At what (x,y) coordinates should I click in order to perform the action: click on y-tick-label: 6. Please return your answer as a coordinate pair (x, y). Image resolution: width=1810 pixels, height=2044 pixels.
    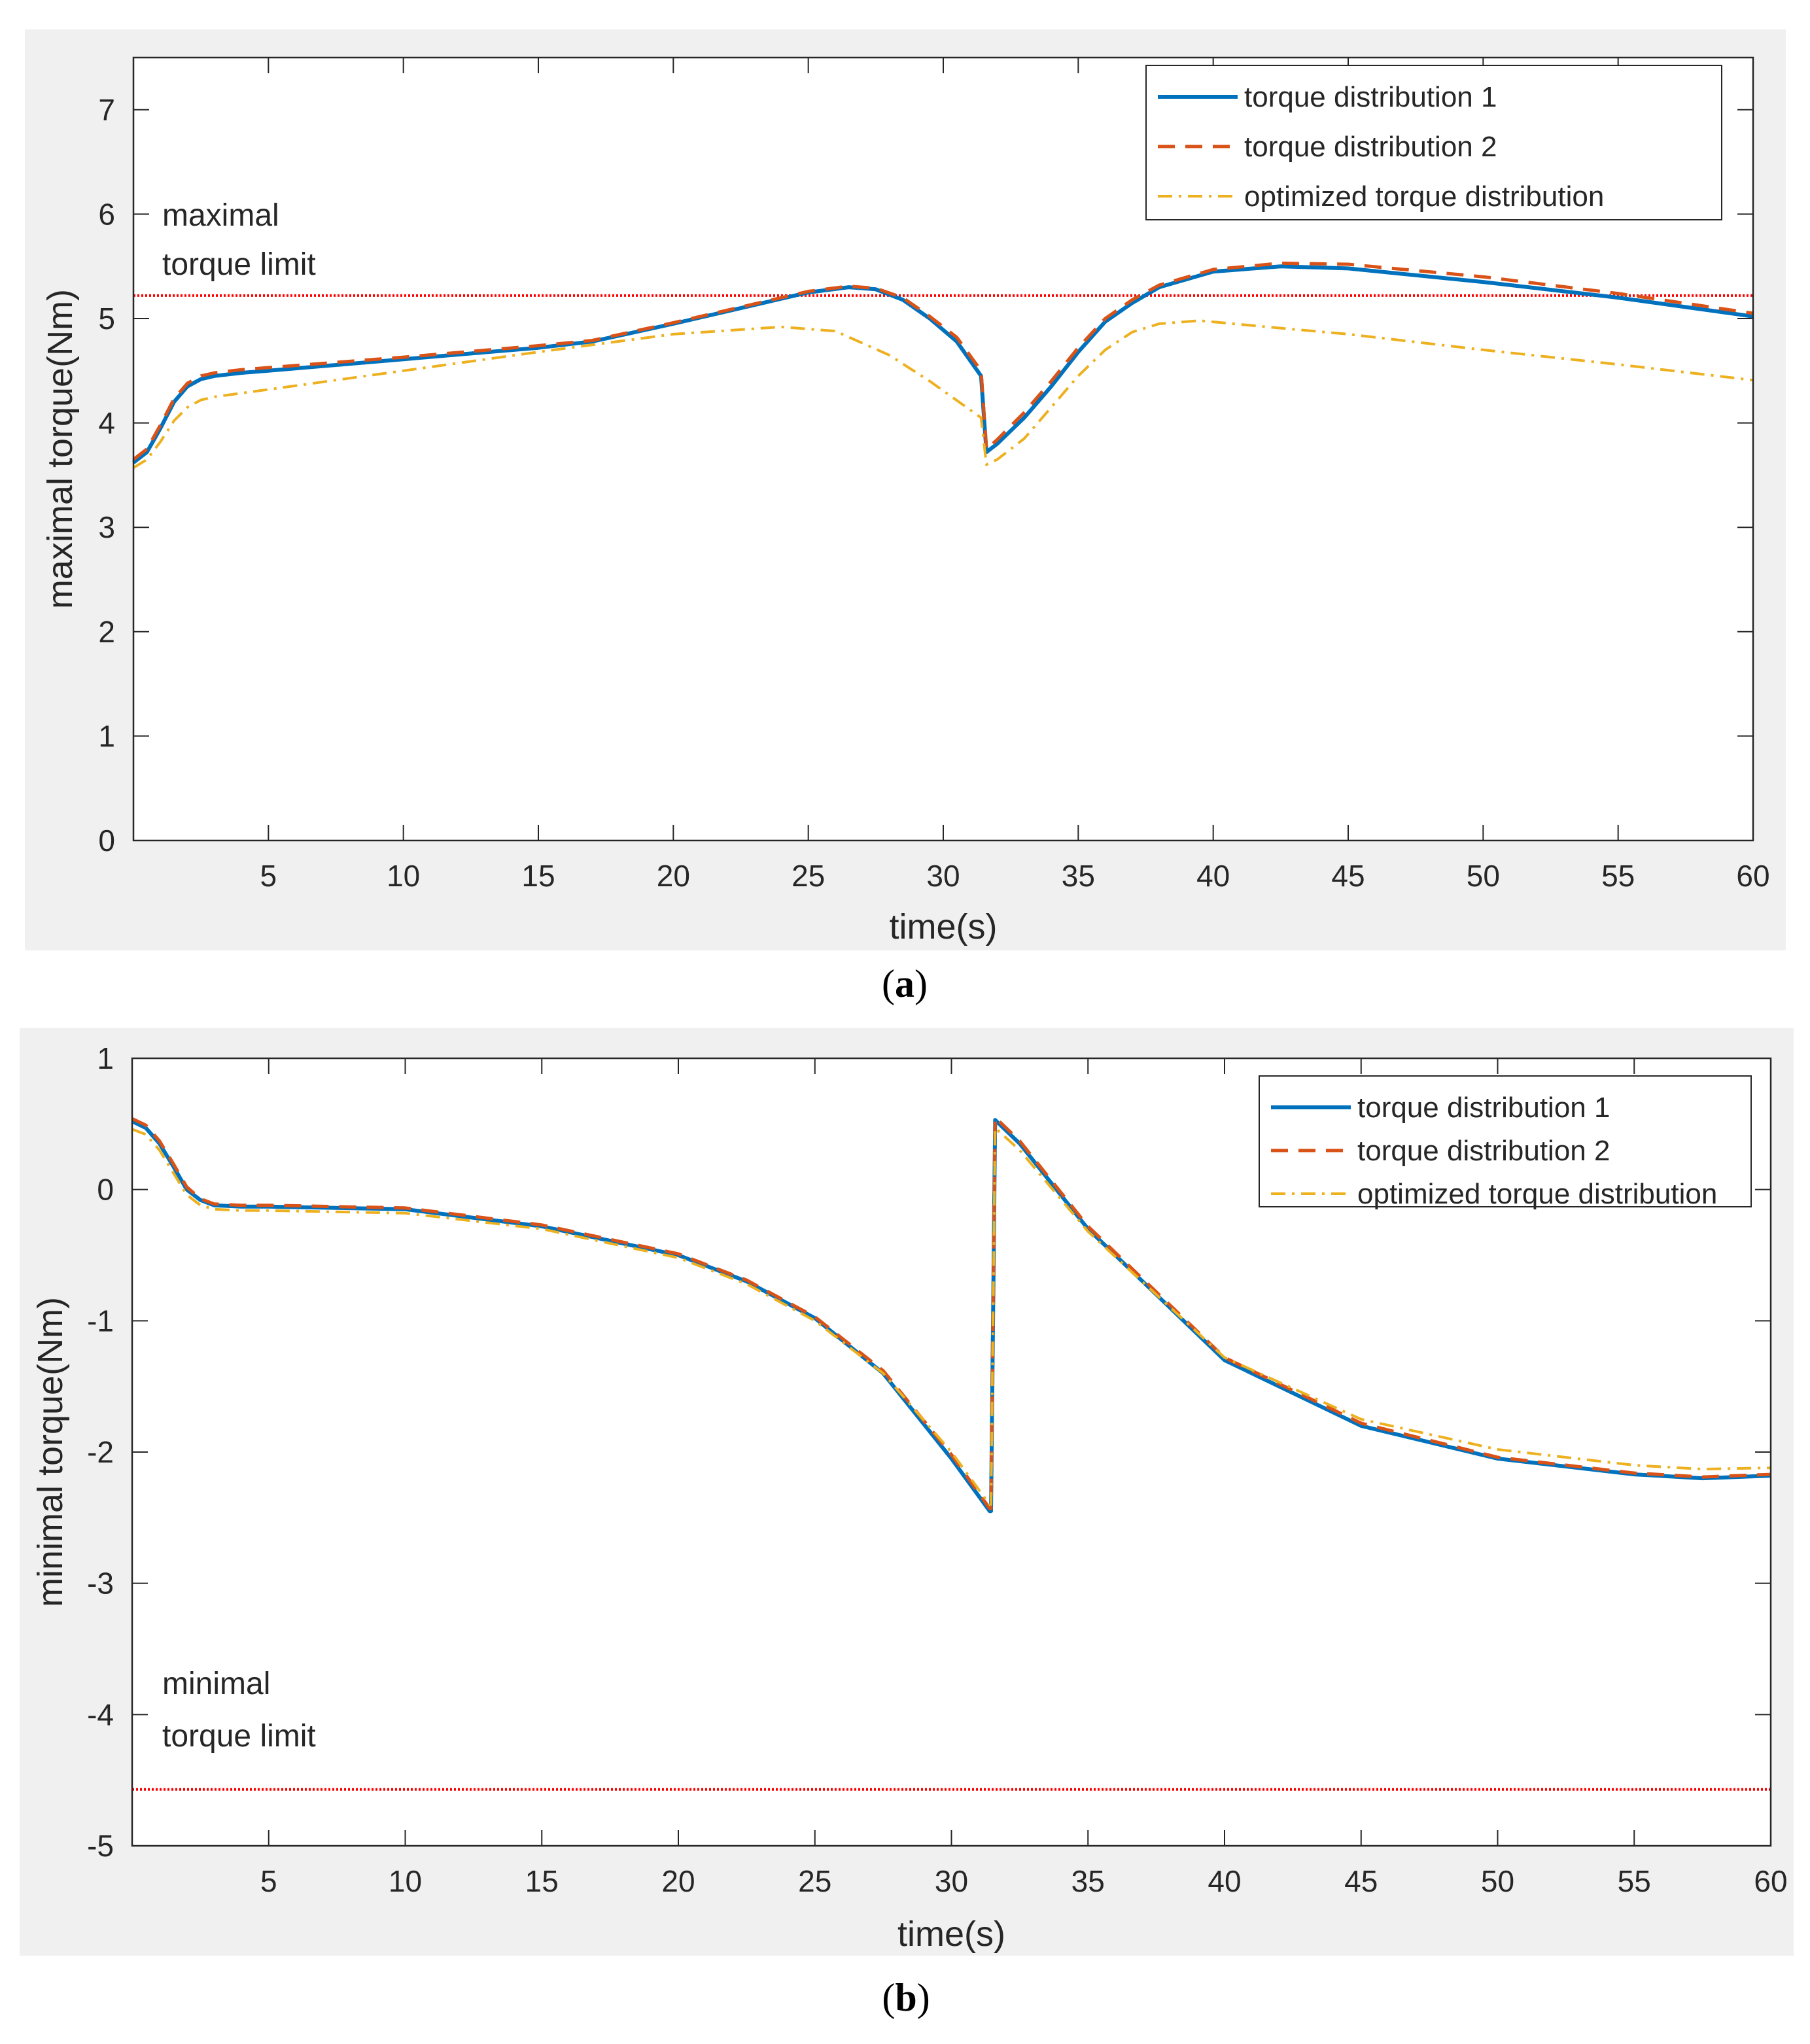
    Looking at the image, I should click on (106, 214).